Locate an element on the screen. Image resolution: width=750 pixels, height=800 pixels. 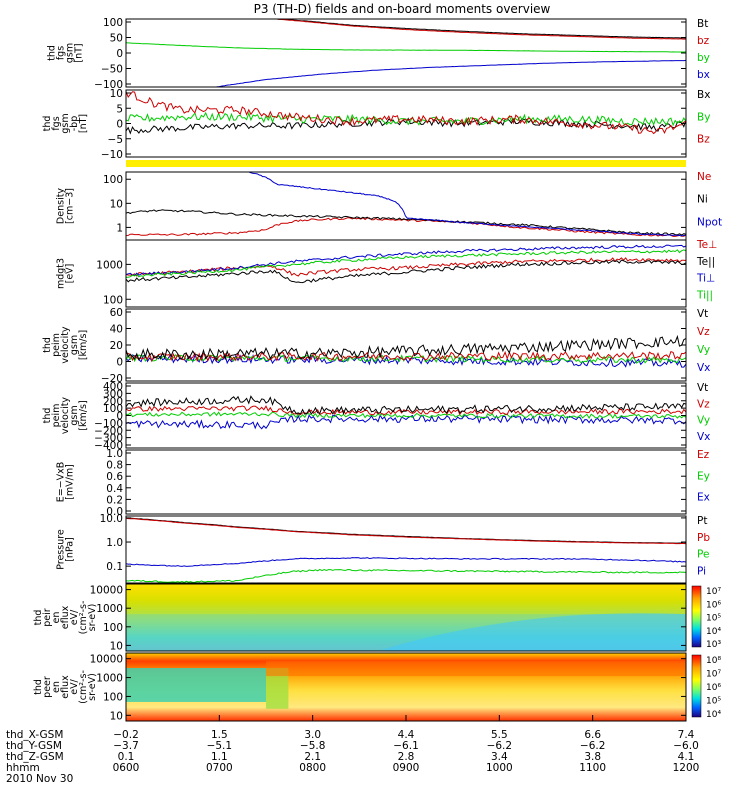
legend-Pt: Pt is located at coordinates (702, 521).